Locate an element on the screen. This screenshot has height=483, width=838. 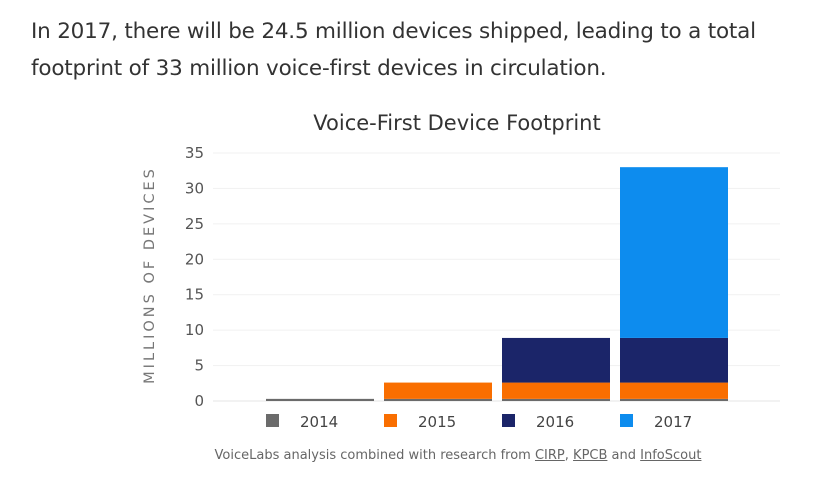
bar-segment-2016-2016 is located at coordinates (556, 360).